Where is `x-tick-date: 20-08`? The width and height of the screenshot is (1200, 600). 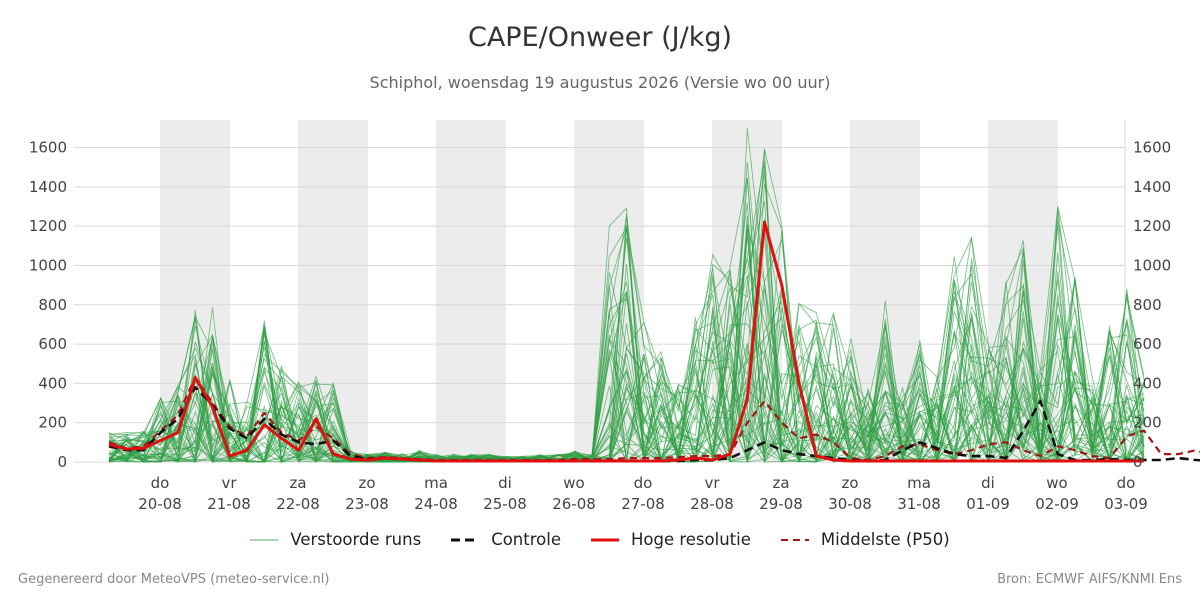
x-tick-date: 20-08 is located at coordinates (160, 504).